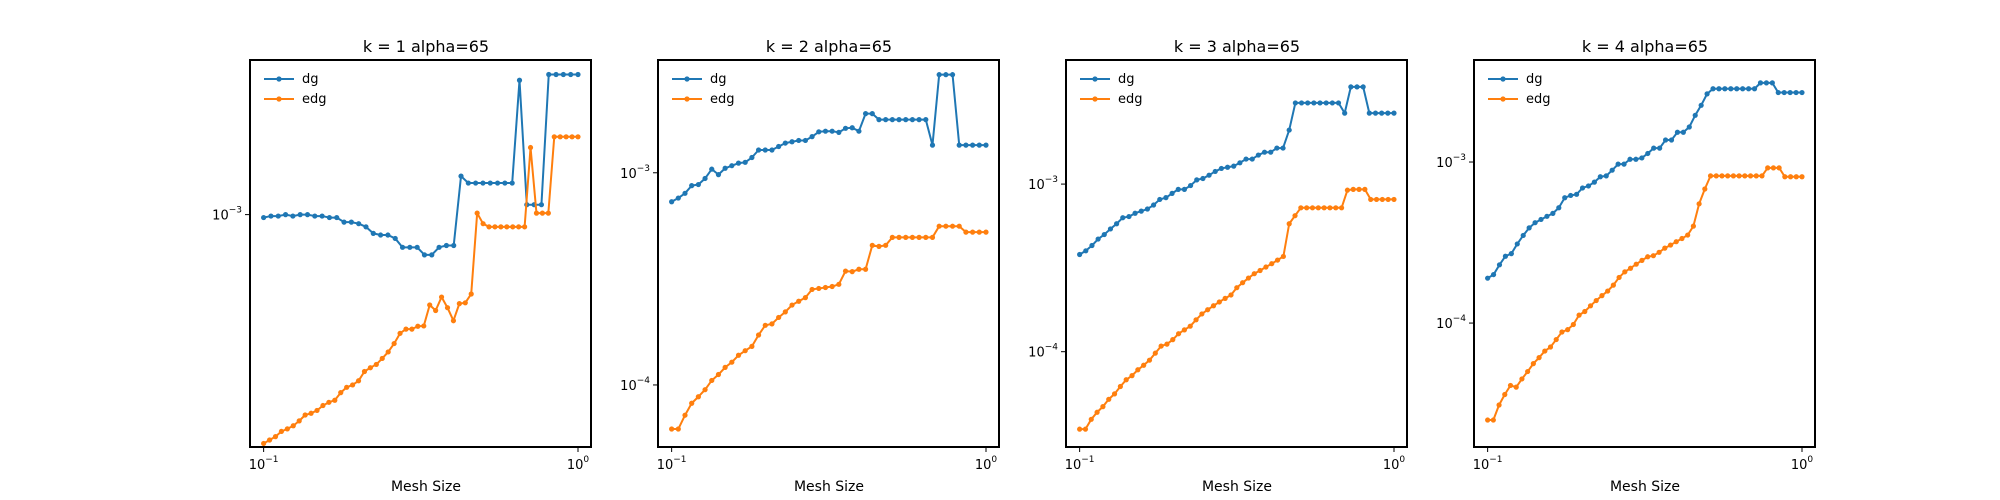  I want to click on x-axis-label: Mesh Size, so click(1645, 487).